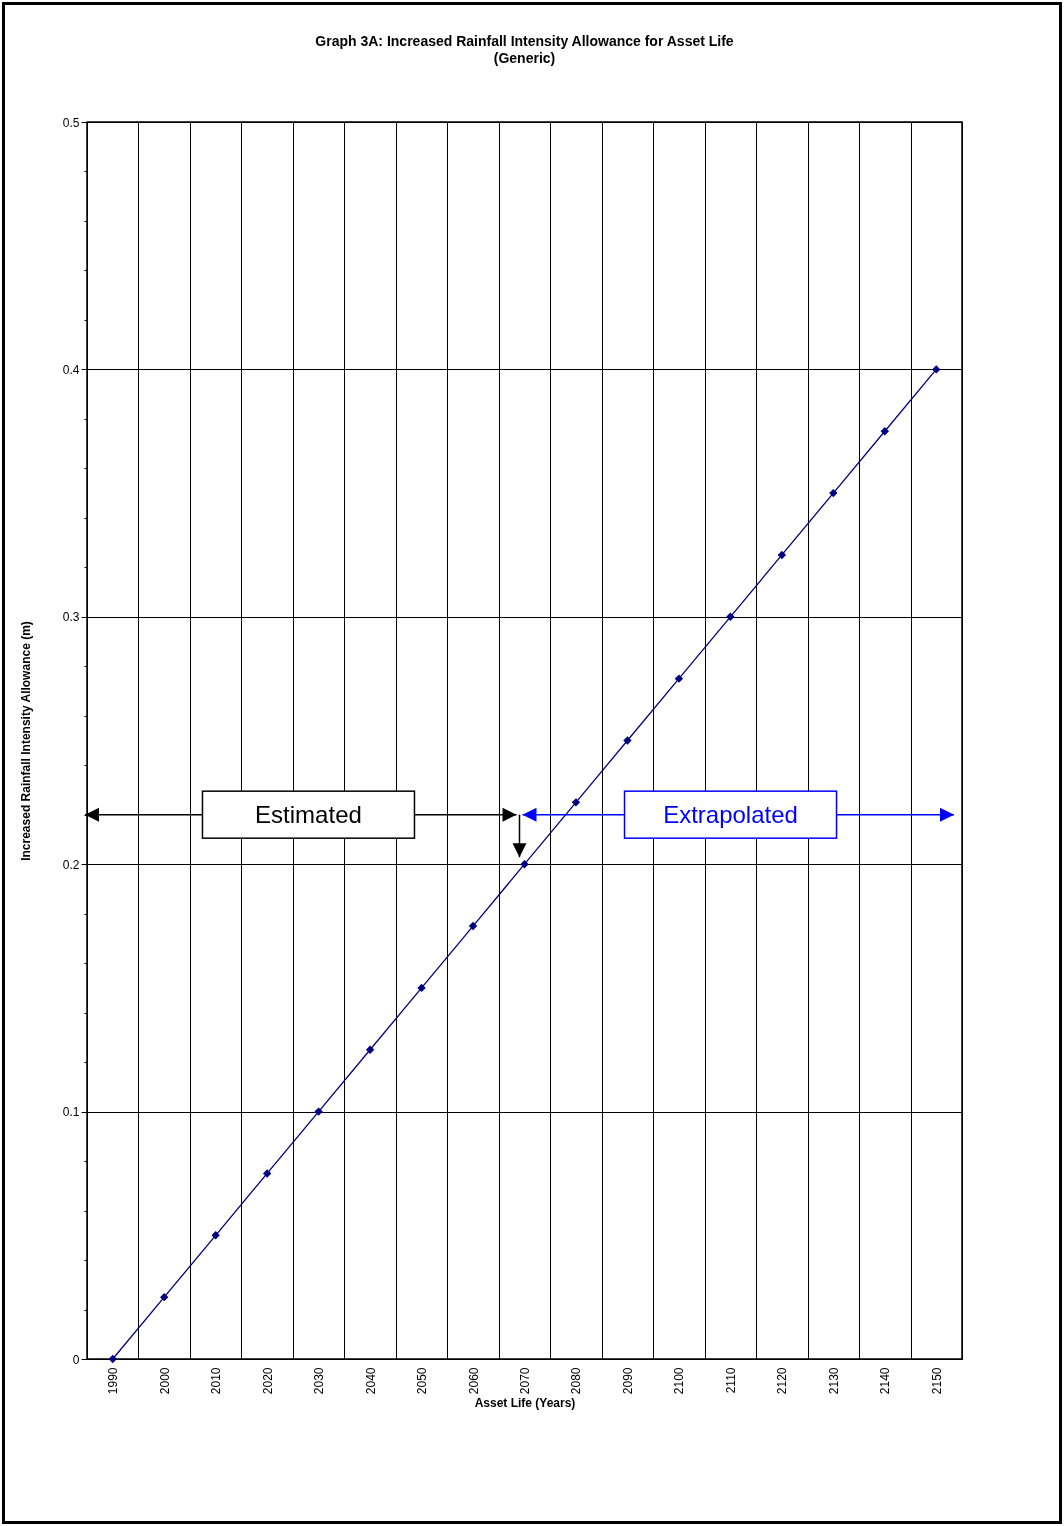 This screenshot has height=1526, width=1064. Describe the element at coordinates (627, 1381) in the screenshot. I see `x-tick-label: 2090` at that location.